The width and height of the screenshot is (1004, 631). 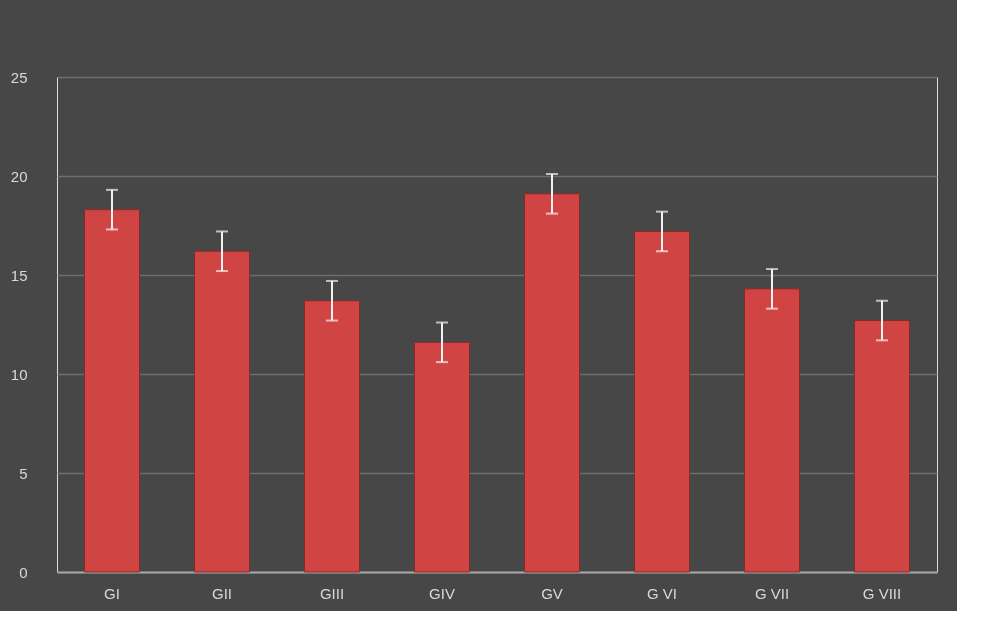 What do you see at coordinates (112, 593) in the screenshot?
I see `x-tick-label: GI` at bounding box center [112, 593].